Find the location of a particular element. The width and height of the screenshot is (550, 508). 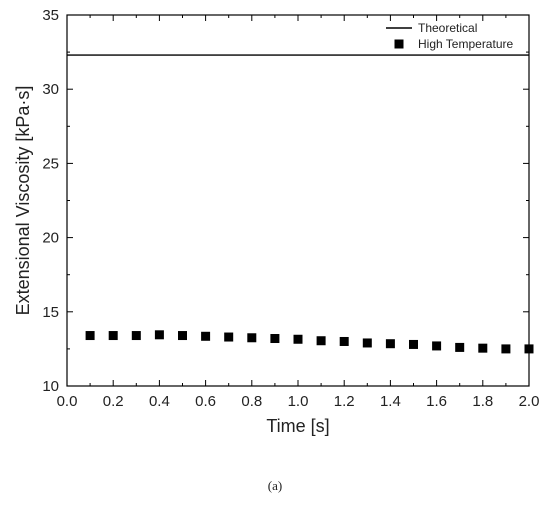

x-tick-label: 1.0 is located at coordinates (298, 401).